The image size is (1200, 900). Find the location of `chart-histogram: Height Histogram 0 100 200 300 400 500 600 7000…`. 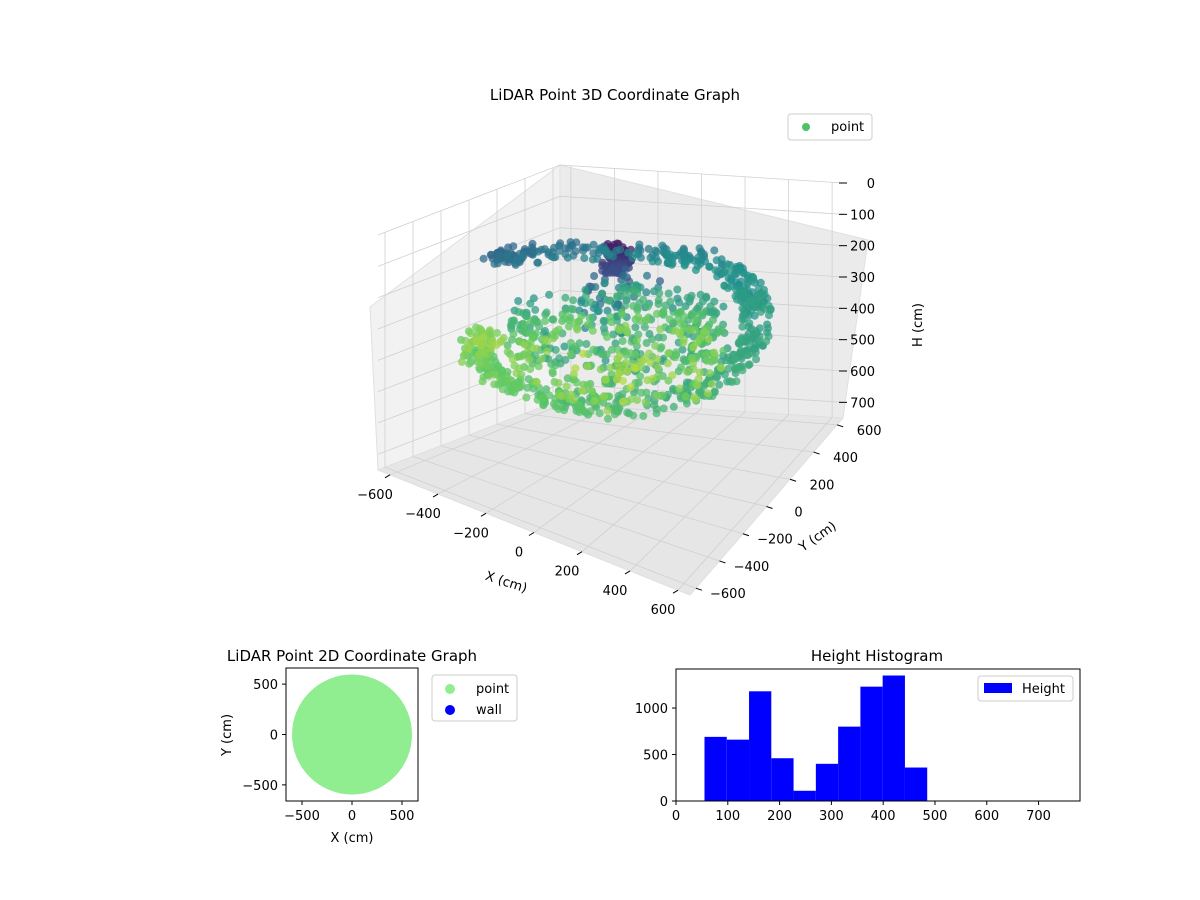

chart-histogram: Height Histogram 0 100 200 300 400 500 600 7000… is located at coordinates (858, 735).